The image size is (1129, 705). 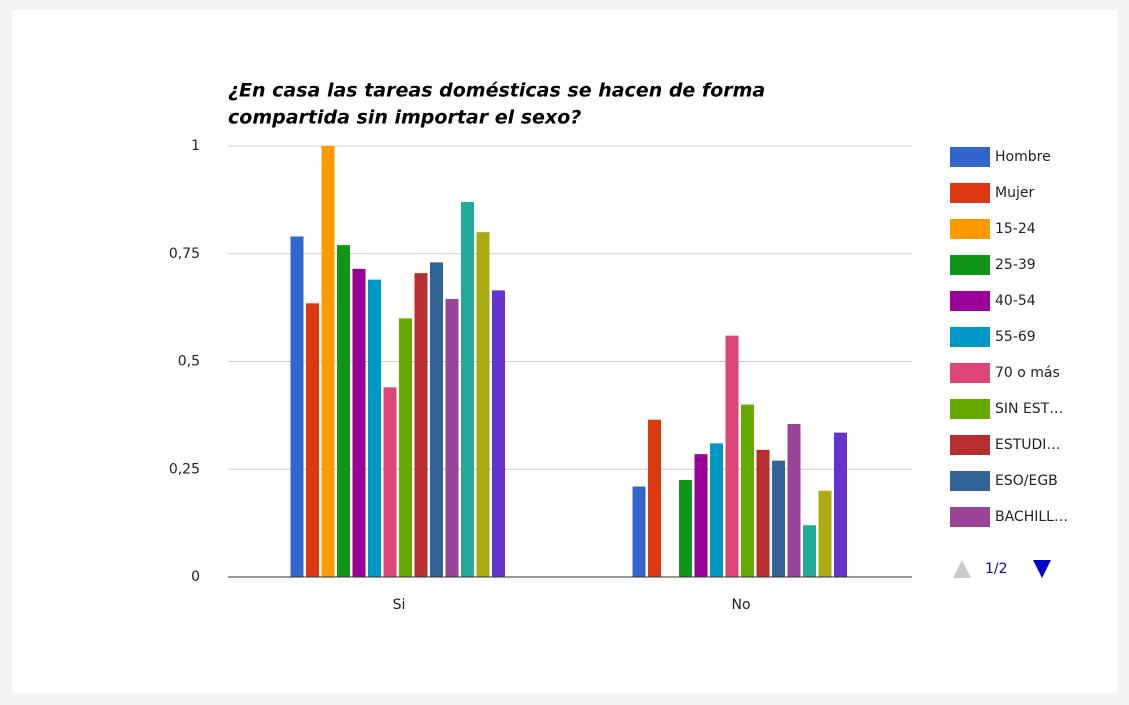 What do you see at coordinates (1014, 193) in the screenshot?
I see `legend-label: Mujer` at bounding box center [1014, 193].